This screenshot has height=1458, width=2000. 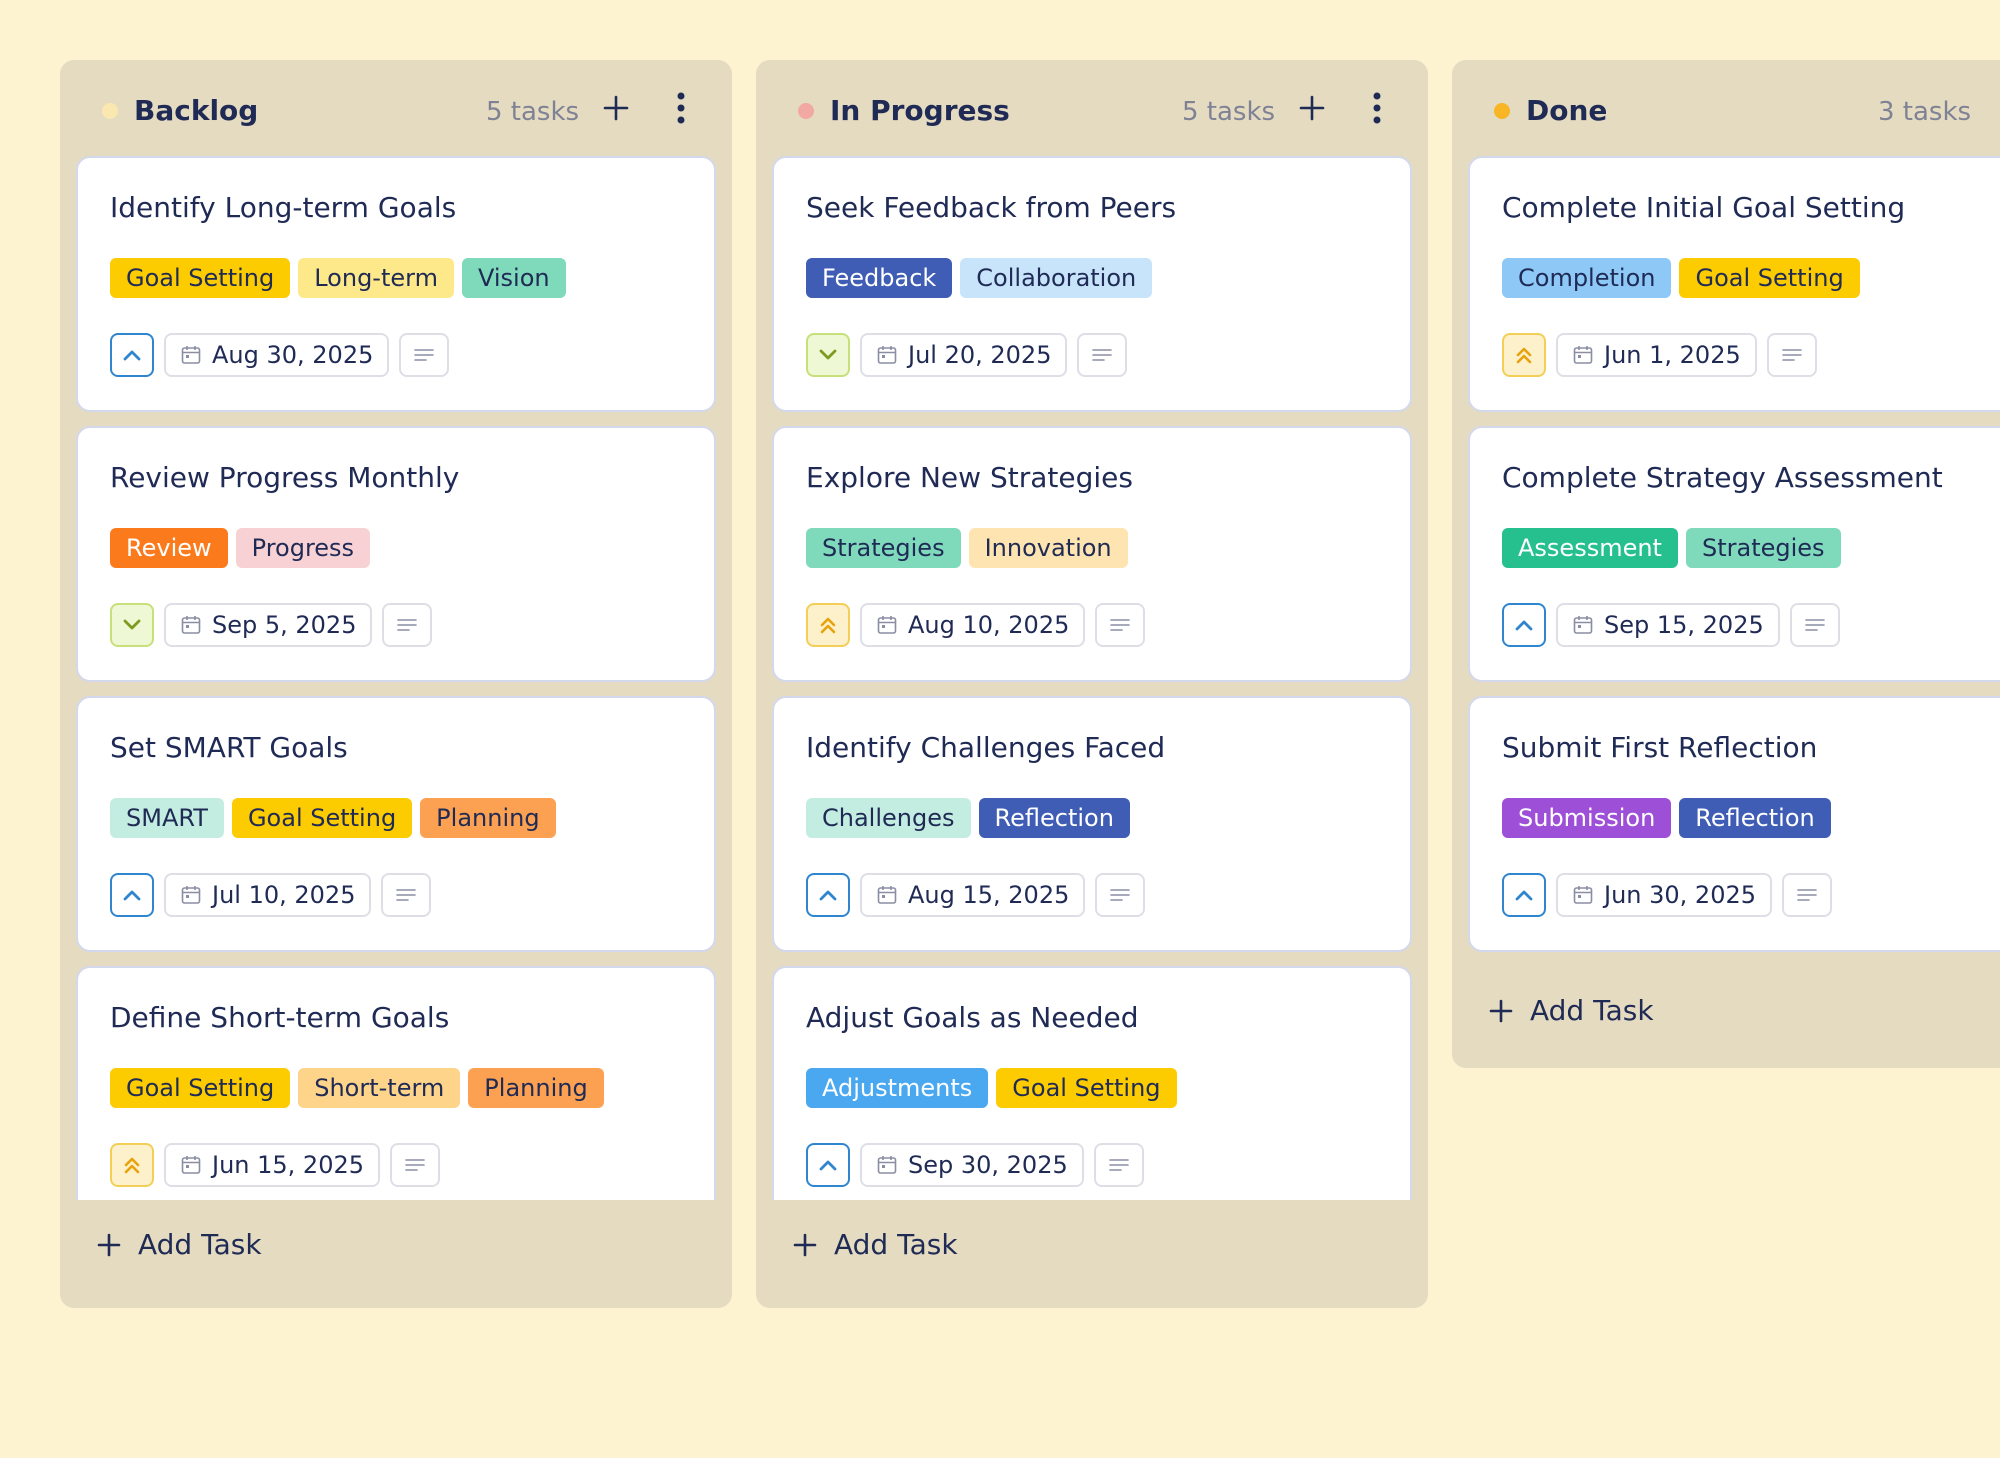 What do you see at coordinates (285, 477) in the screenshot?
I see `task-title: Review Progress Monthly` at bounding box center [285, 477].